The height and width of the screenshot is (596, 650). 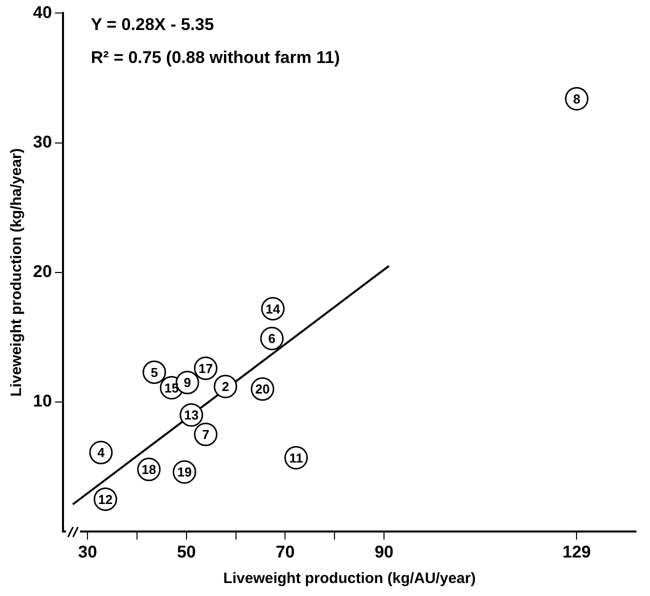 I want to click on y-tick-label: 20, so click(x=42, y=272).